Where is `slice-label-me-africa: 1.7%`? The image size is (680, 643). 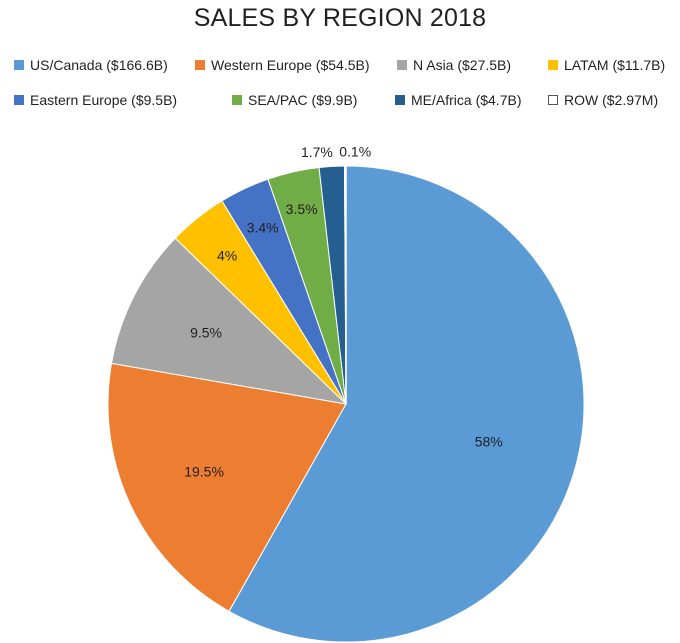
slice-label-me-africa: 1.7% is located at coordinates (317, 152).